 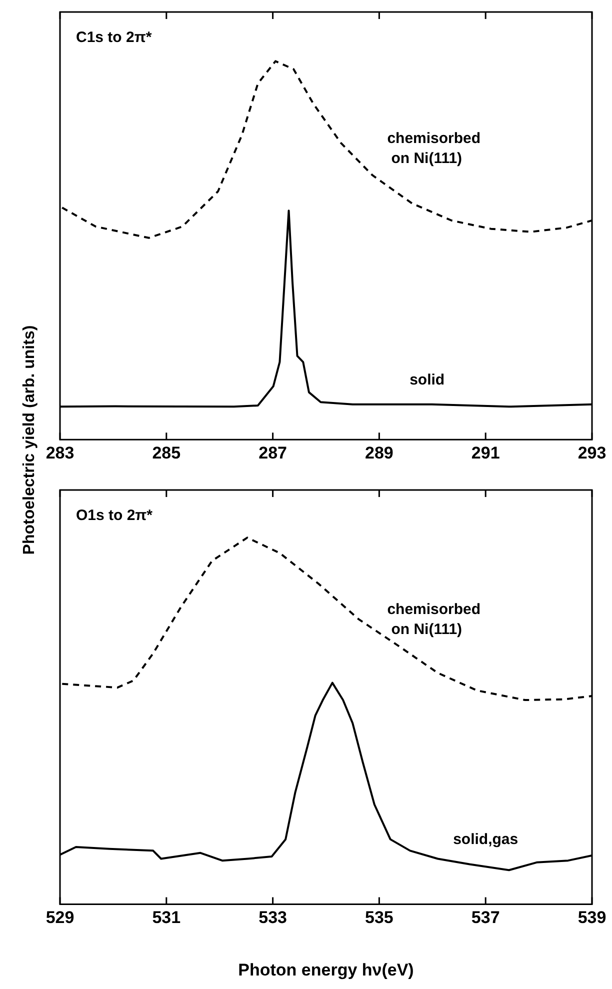 I want to click on series-label: solid,gas, so click(x=485, y=839).